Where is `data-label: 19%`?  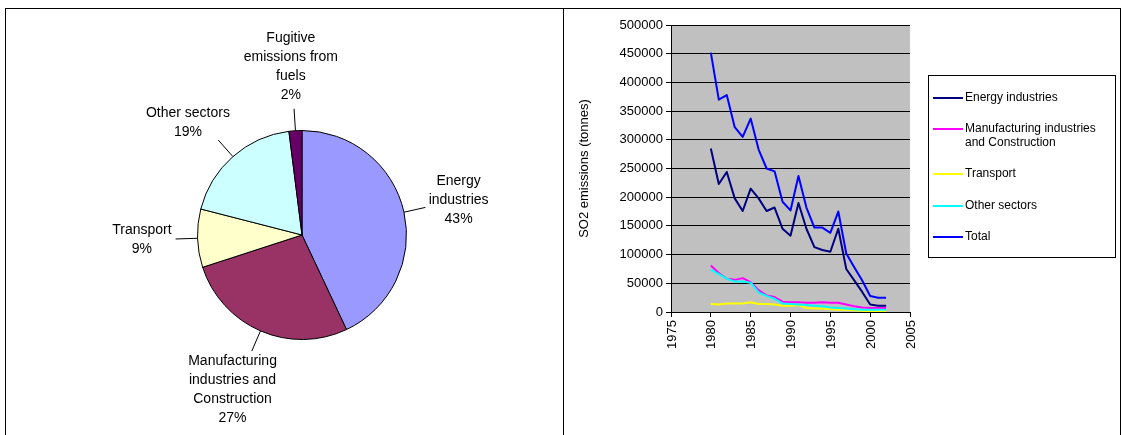 data-label: 19% is located at coordinates (187, 131).